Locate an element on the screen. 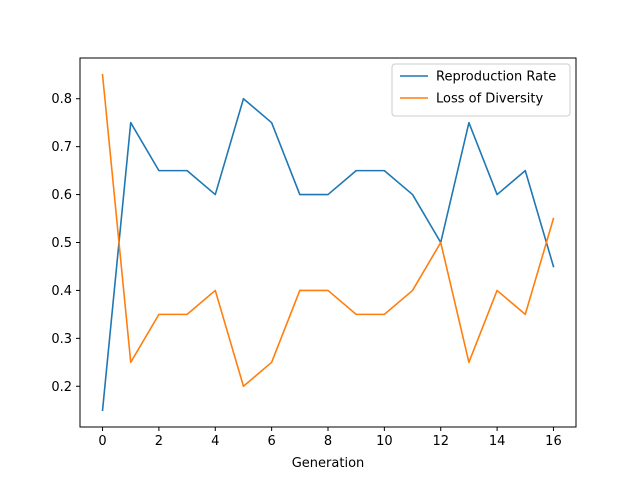  legend: Reproduction Rate Loss of Diversity is located at coordinates (481, 90).